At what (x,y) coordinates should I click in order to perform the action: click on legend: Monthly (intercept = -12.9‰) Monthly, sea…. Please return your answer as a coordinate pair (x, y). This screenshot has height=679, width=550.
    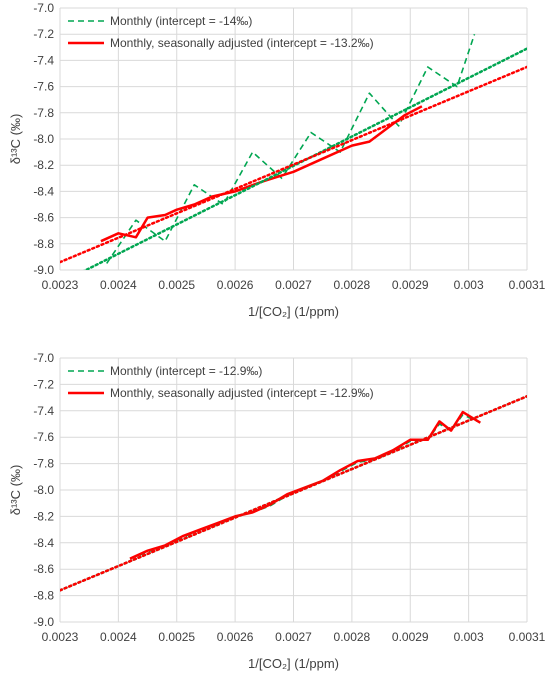
    Looking at the image, I should click on (221, 382).